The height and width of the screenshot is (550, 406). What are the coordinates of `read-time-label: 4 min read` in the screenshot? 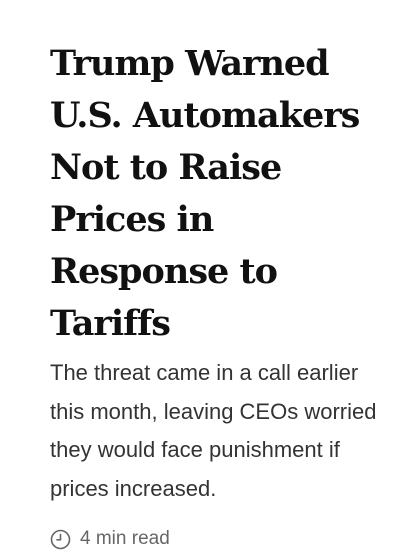 It's located at (125, 538).